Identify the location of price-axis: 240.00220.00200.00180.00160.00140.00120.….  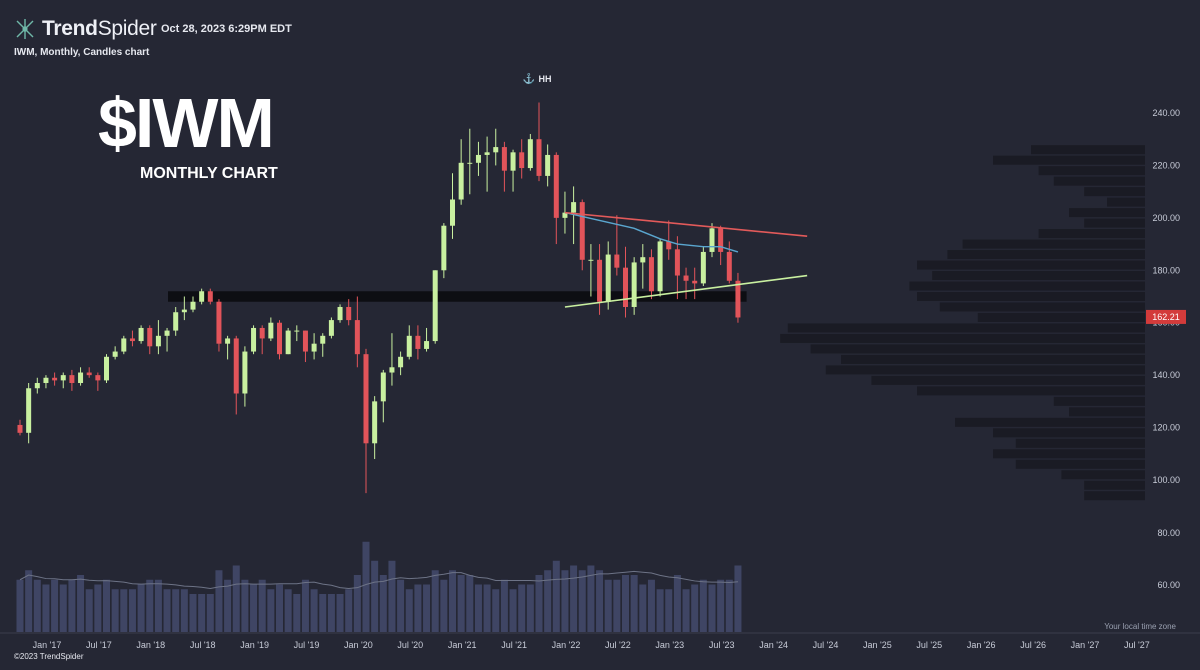
(1166, 349).